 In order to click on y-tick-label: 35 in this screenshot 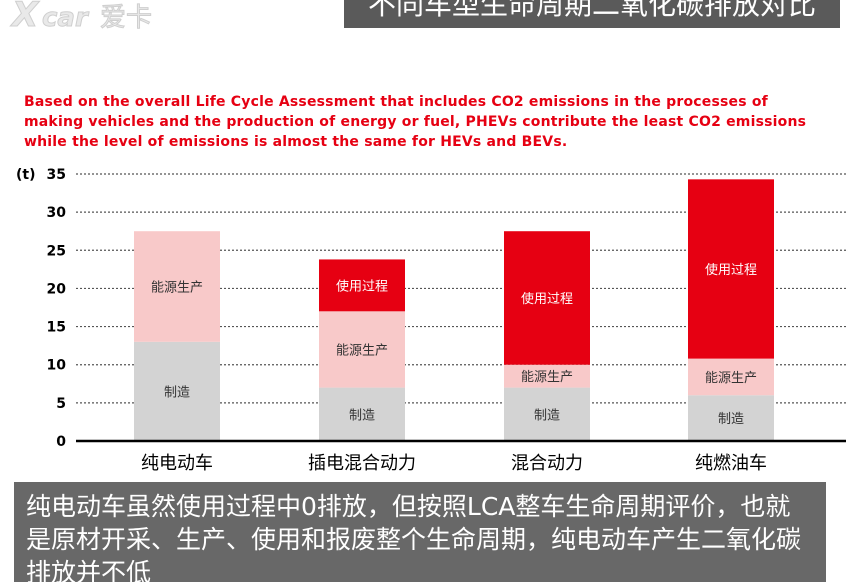, I will do `click(56, 175)`.